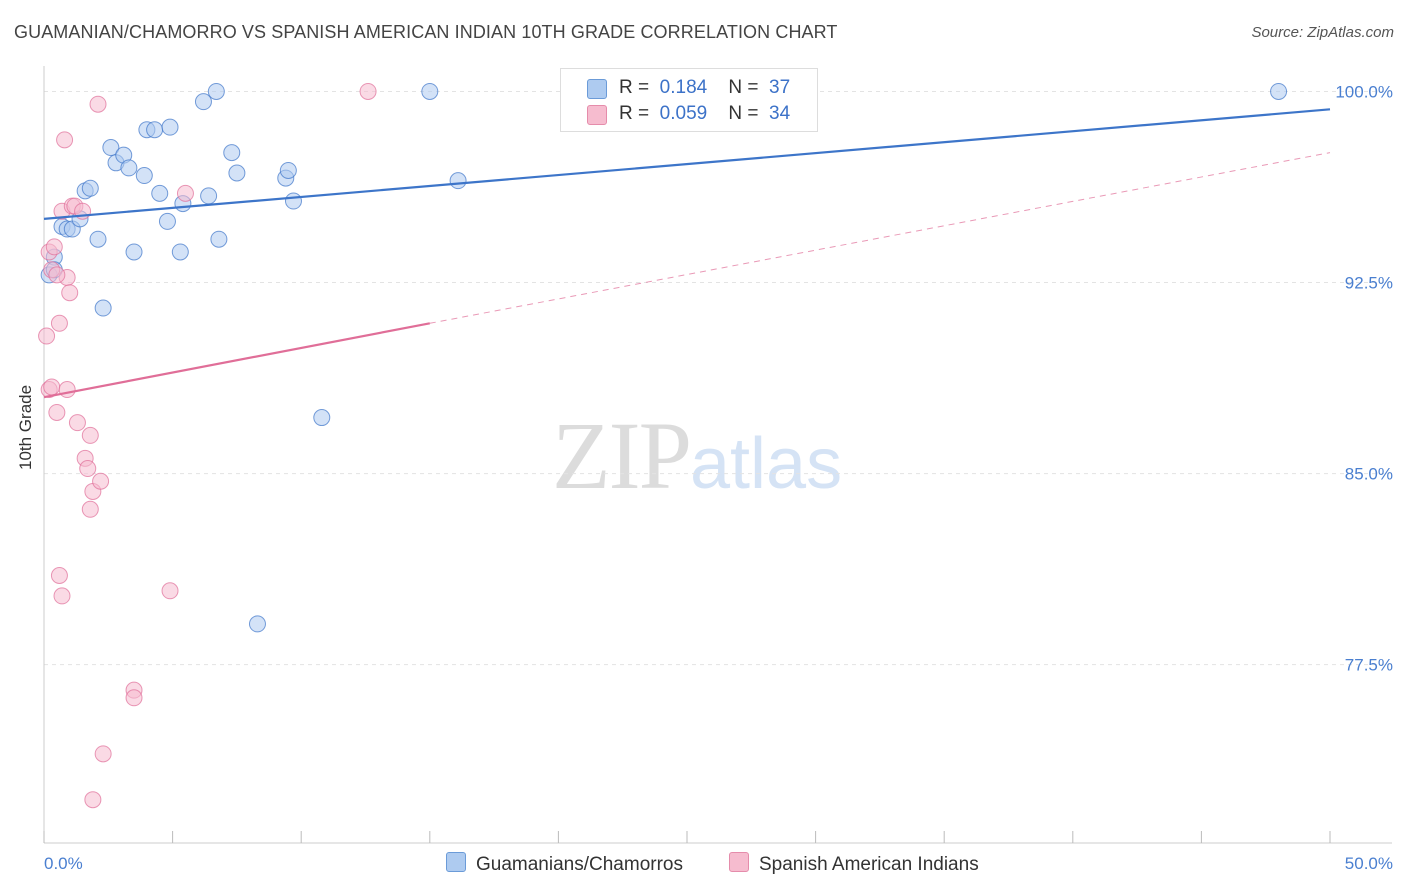 Image resolution: width=1406 pixels, height=892 pixels. Describe the element at coordinates (25, 427) in the screenshot. I see `y-axis-label: 10th Grade` at that location.